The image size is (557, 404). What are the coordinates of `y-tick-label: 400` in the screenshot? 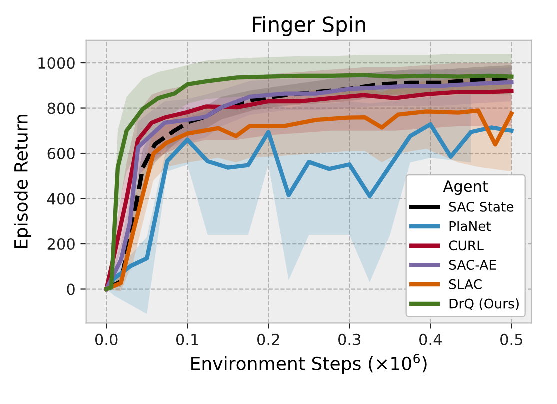 It's located at (61, 199).